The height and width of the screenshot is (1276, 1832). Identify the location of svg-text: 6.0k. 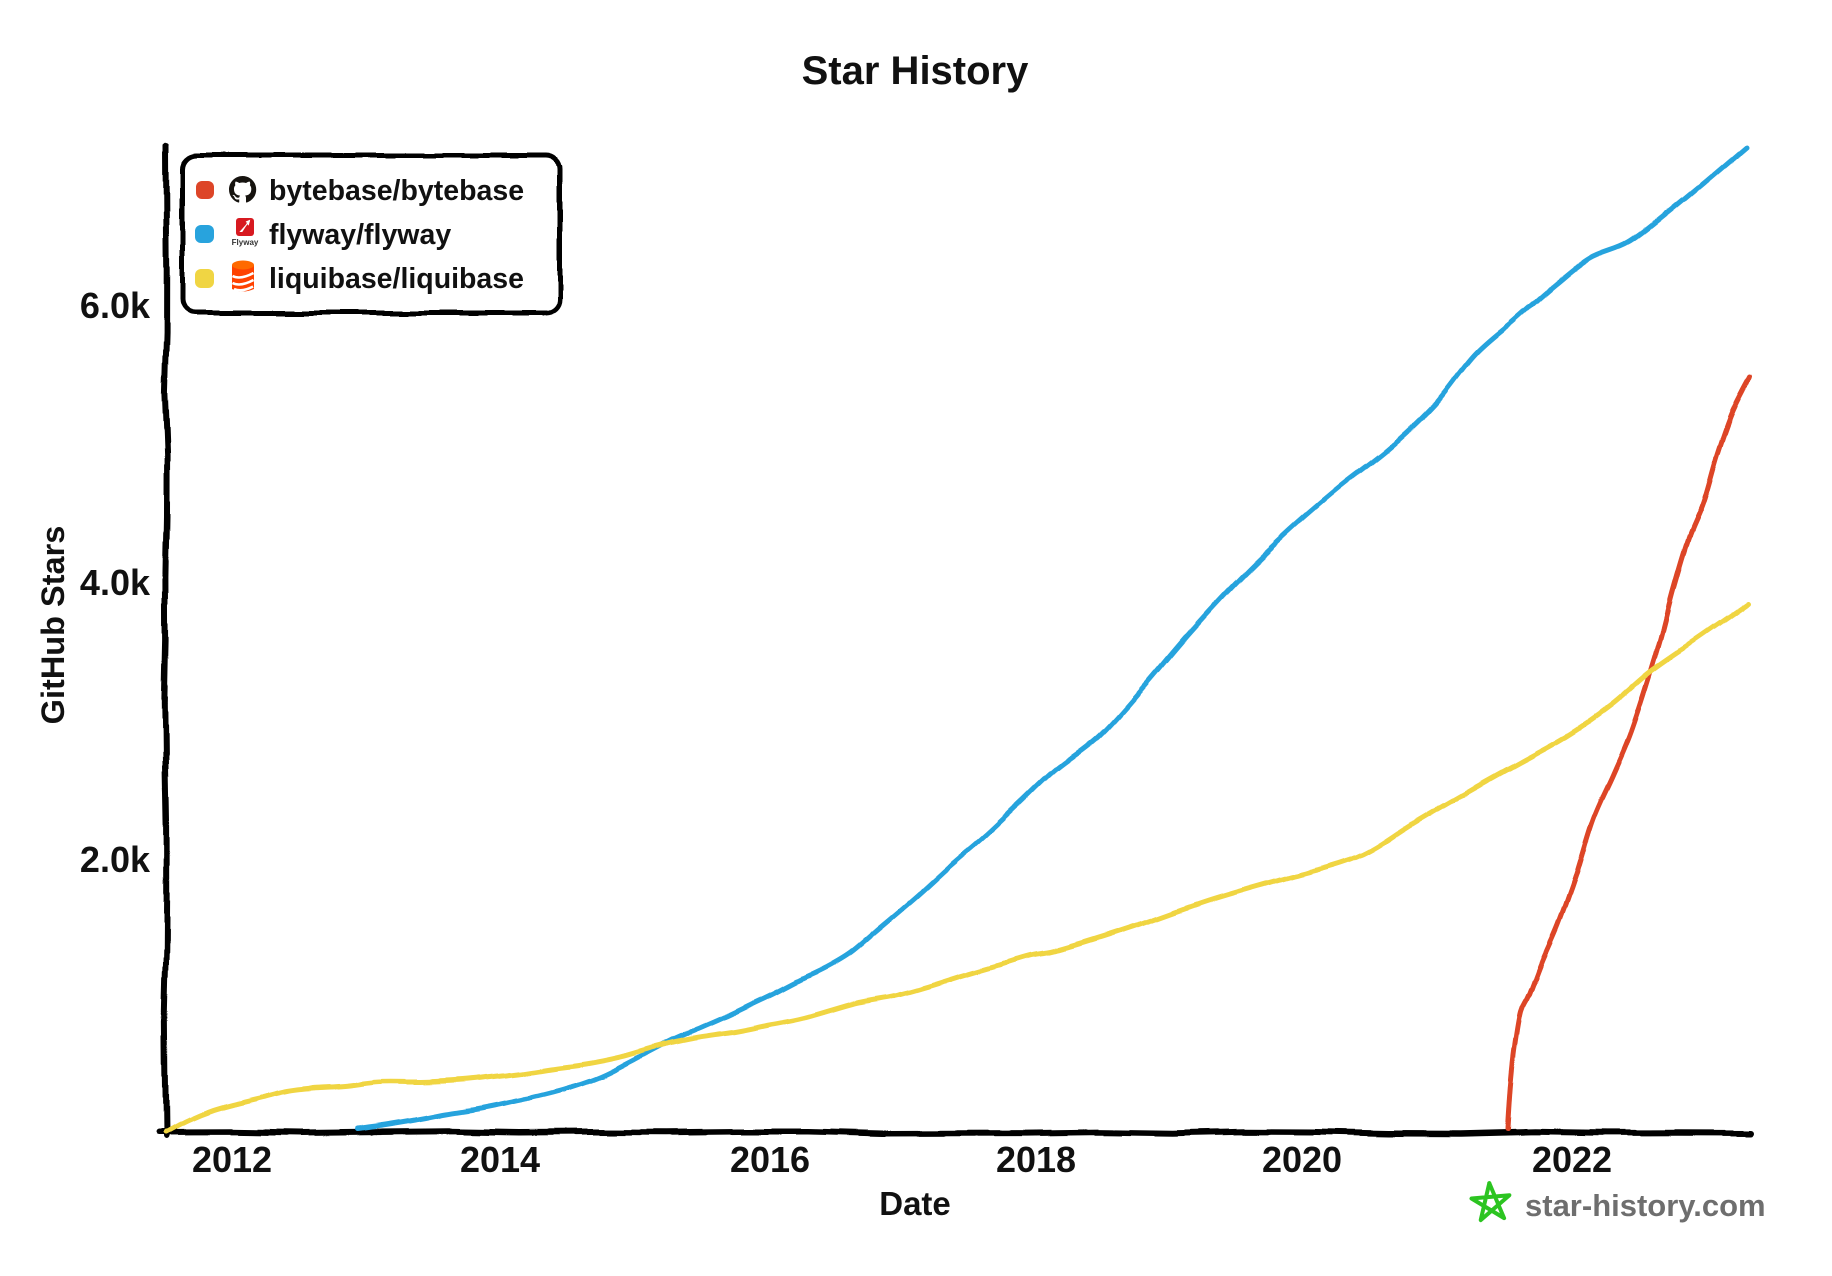
(115, 305).